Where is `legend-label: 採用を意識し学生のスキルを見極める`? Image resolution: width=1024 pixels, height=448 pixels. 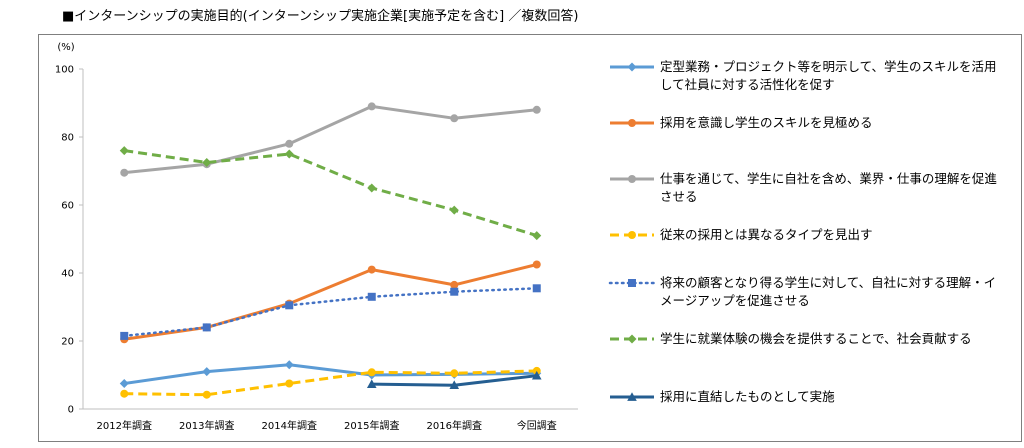 legend-label: 採用を意識し学生のスキルを見極める is located at coordinates (766, 122).